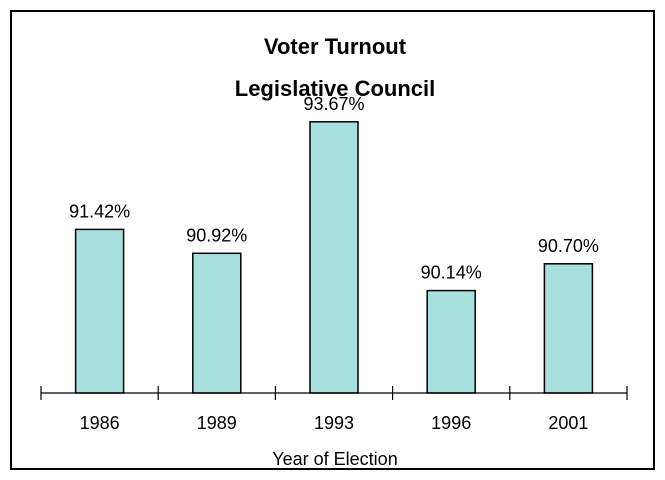  I want to click on data-label-1996: 90.14%, so click(451, 273).